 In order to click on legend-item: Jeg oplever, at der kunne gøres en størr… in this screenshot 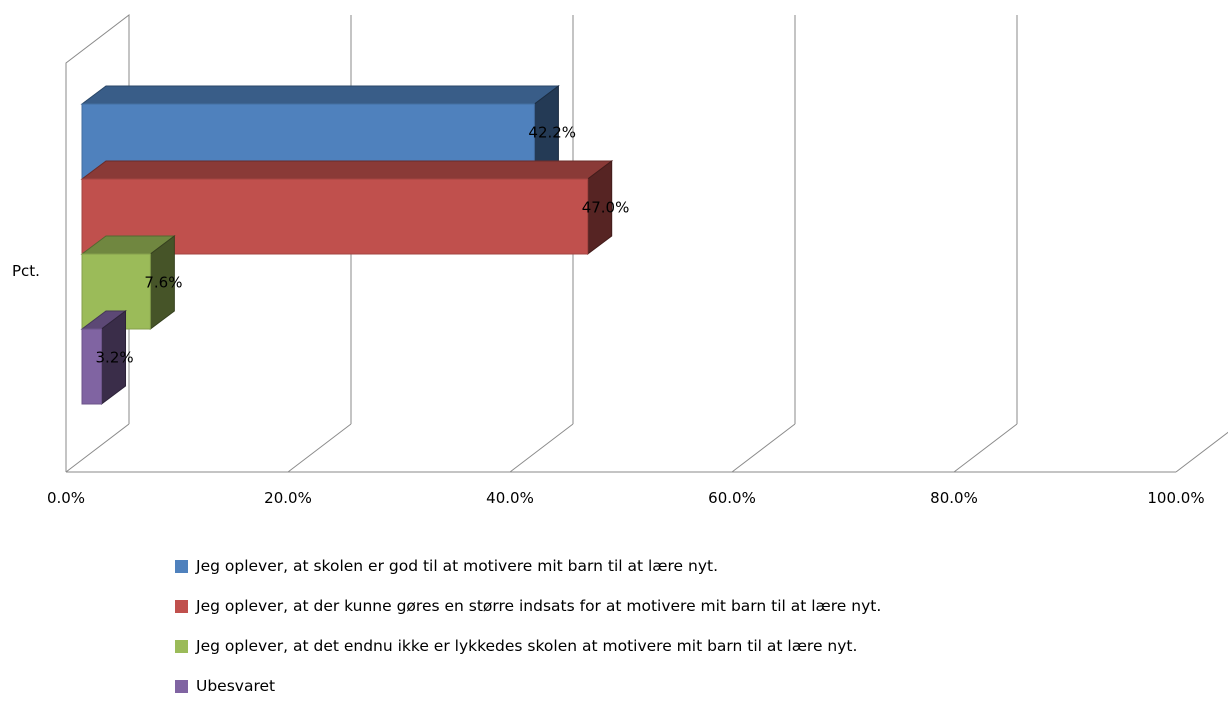, I will do `click(528, 606)`.